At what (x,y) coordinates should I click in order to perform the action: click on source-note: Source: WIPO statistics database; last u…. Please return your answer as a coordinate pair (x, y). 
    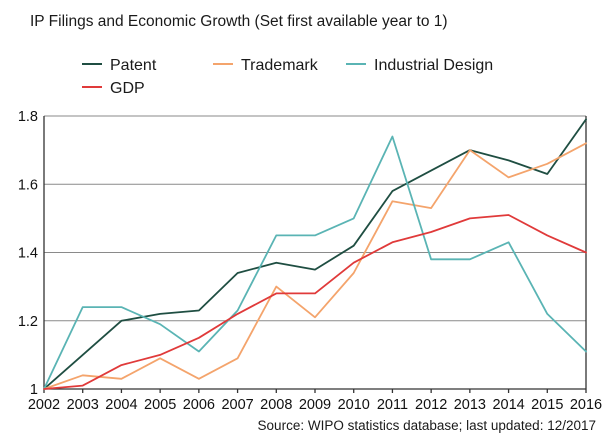
    Looking at the image, I should click on (427, 425).